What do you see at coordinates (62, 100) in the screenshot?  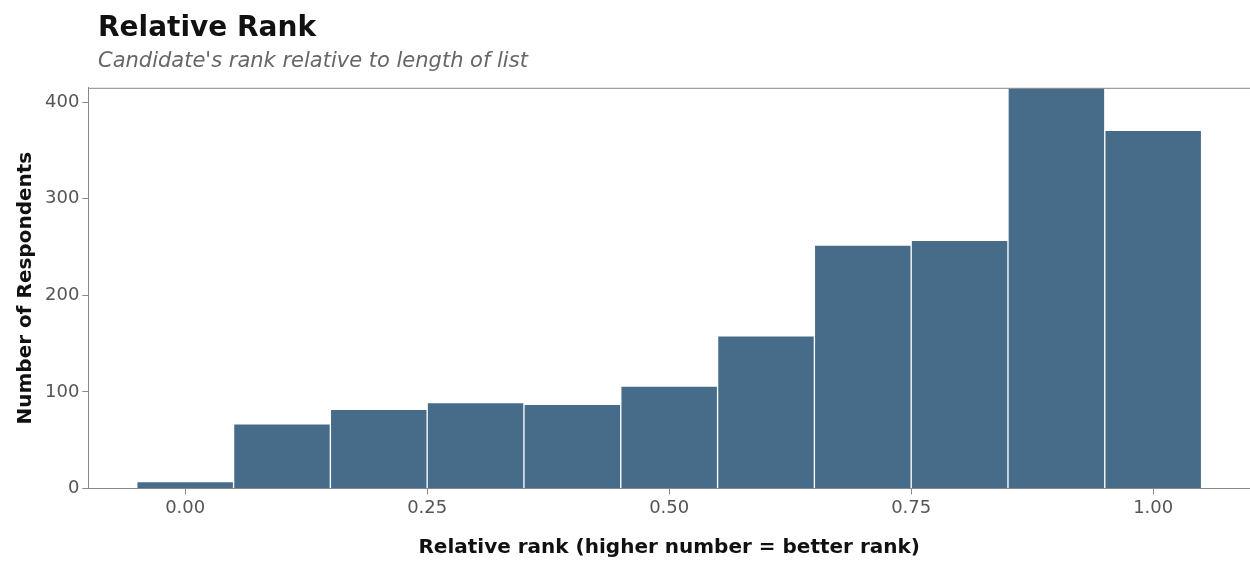 I see `y-tick-label: 400` at bounding box center [62, 100].